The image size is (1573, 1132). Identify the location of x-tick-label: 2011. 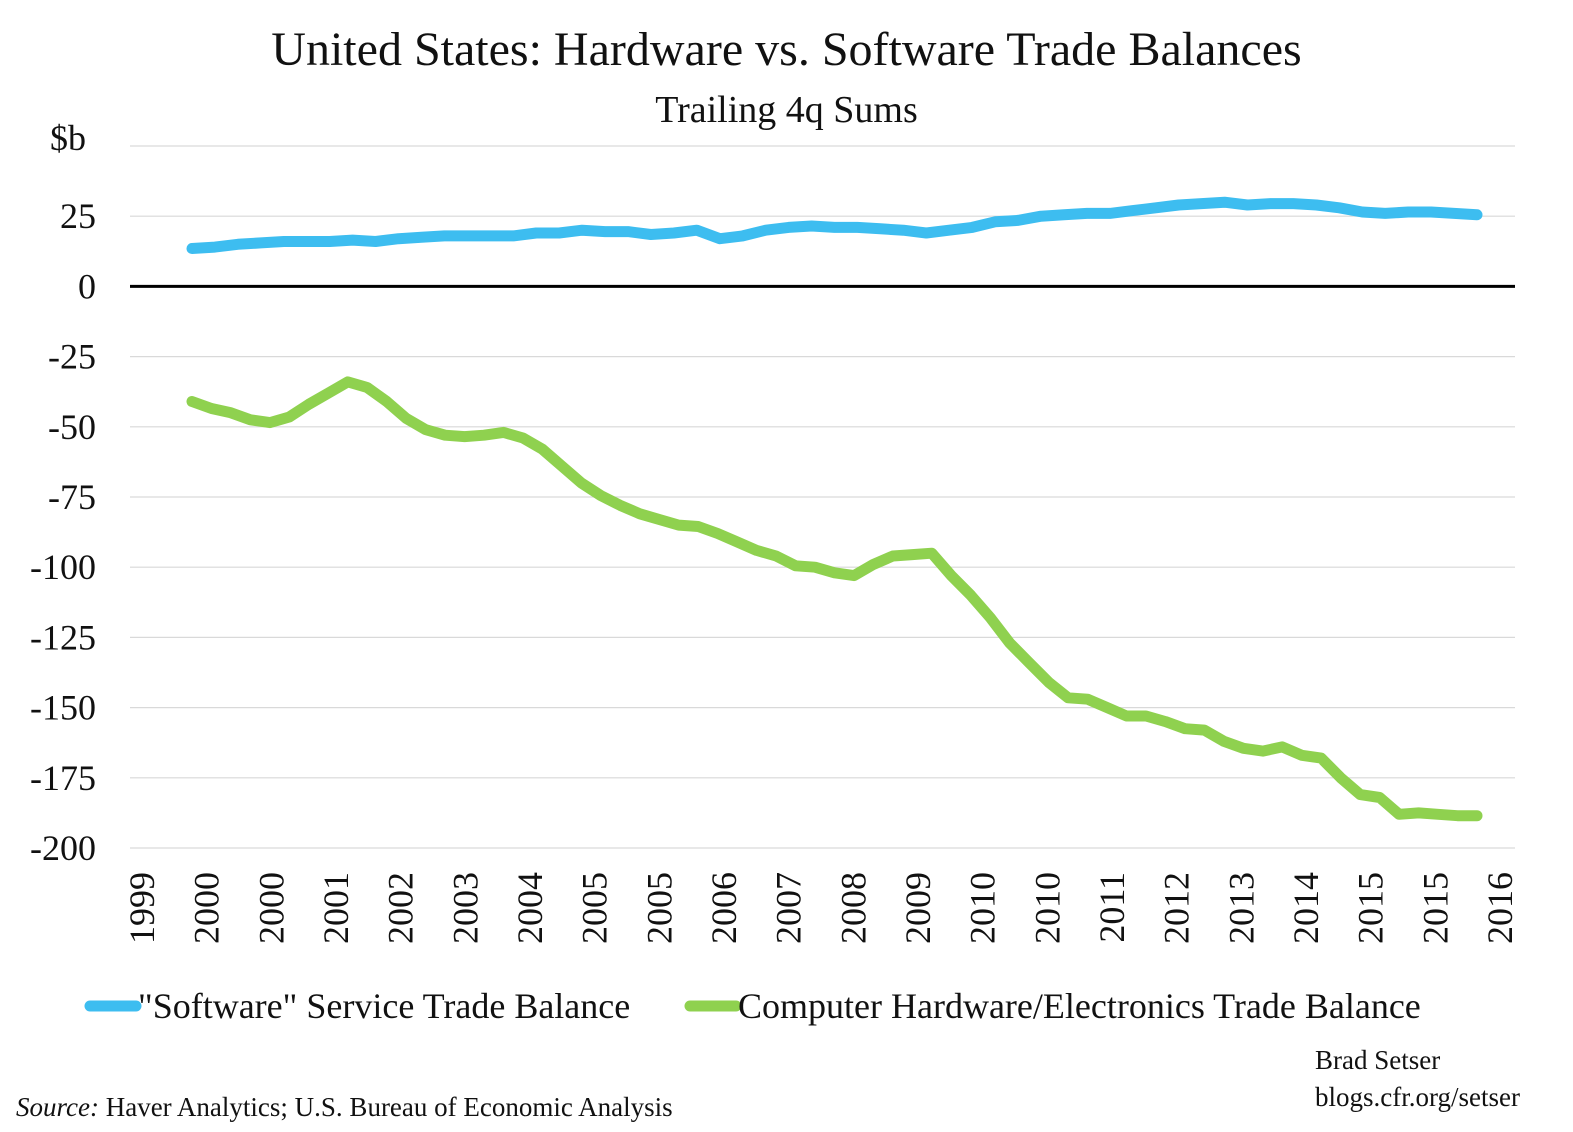
(1112, 907).